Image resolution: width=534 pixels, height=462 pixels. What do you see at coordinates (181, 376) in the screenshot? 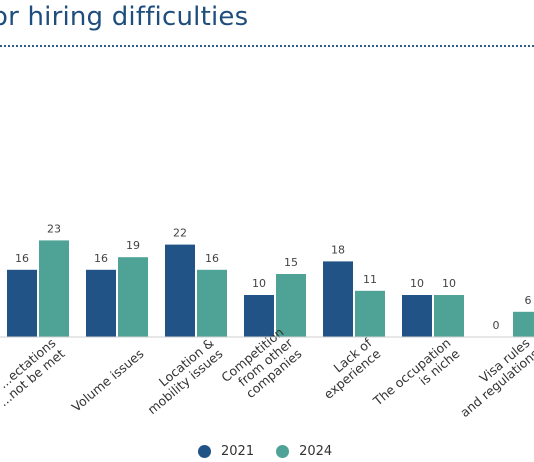
I see `category-label-2: Location &mobility issues` at bounding box center [181, 376].